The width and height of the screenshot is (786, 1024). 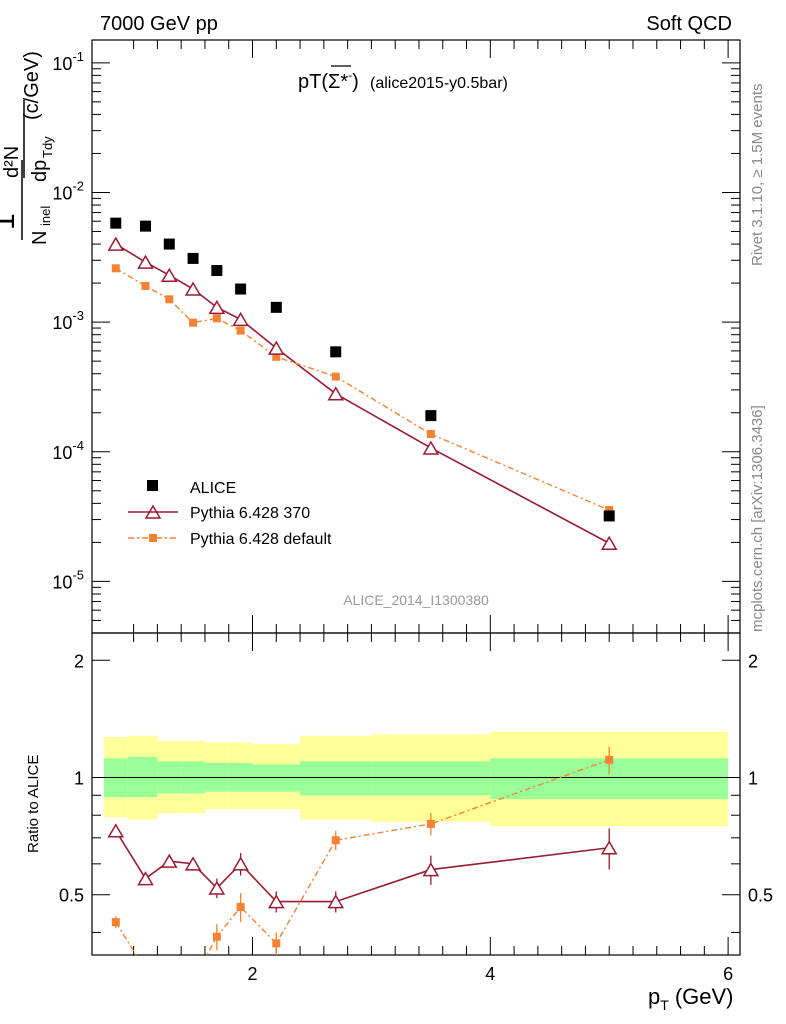 I want to click on title-sup: -, so click(x=350, y=75).